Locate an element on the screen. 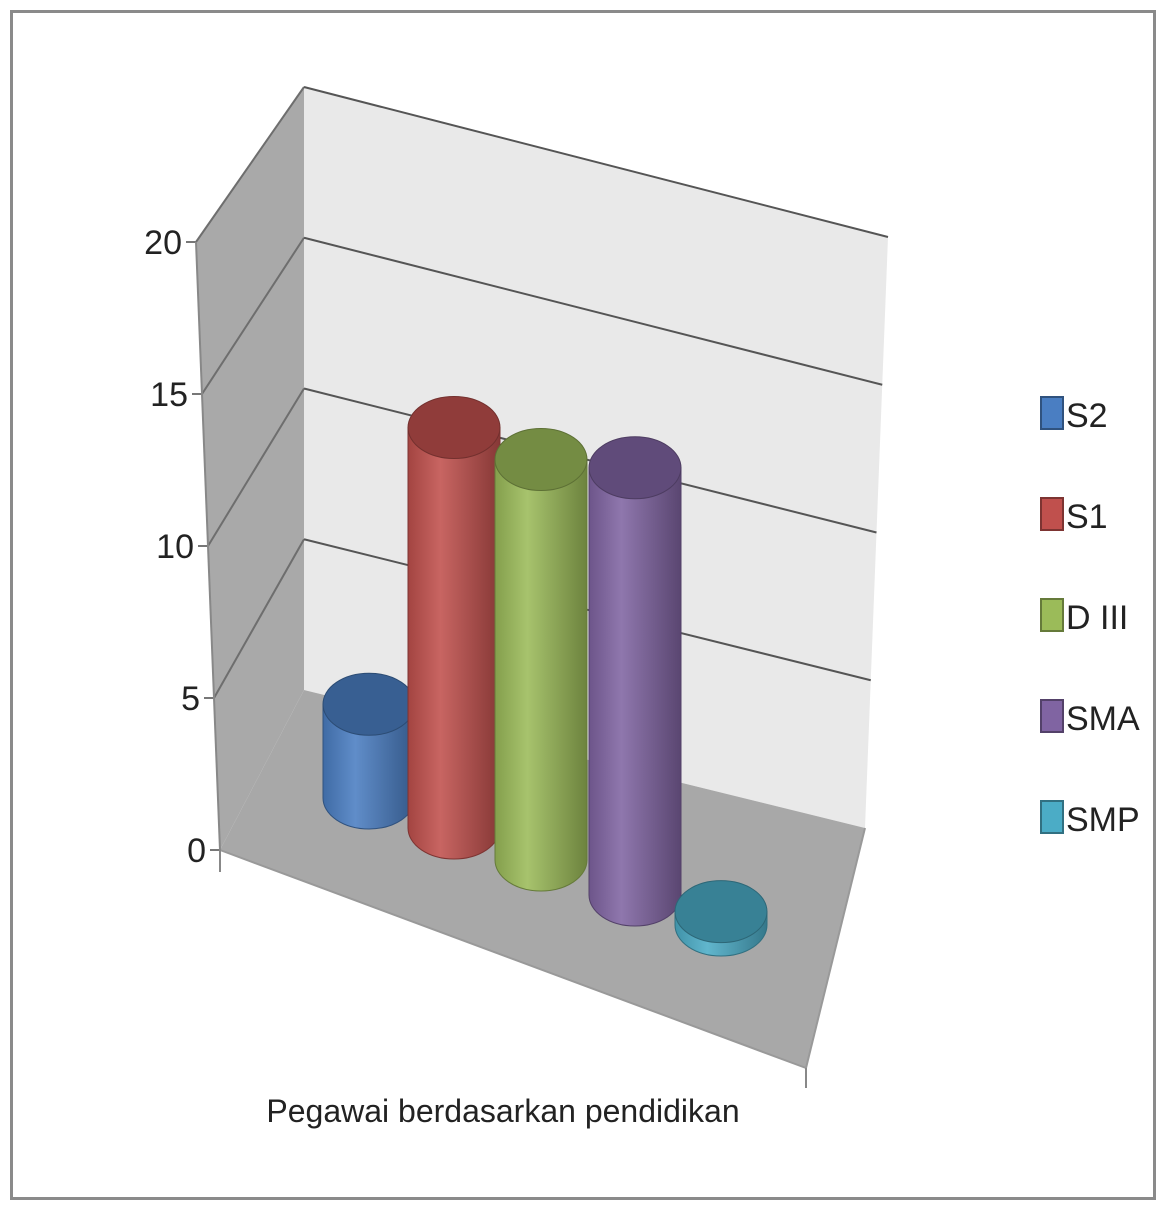 The width and height of the screenshot is (1166, 1206). category-label: Pegawai berdasarkan pendidikan is located at coordinates (502, 1111).